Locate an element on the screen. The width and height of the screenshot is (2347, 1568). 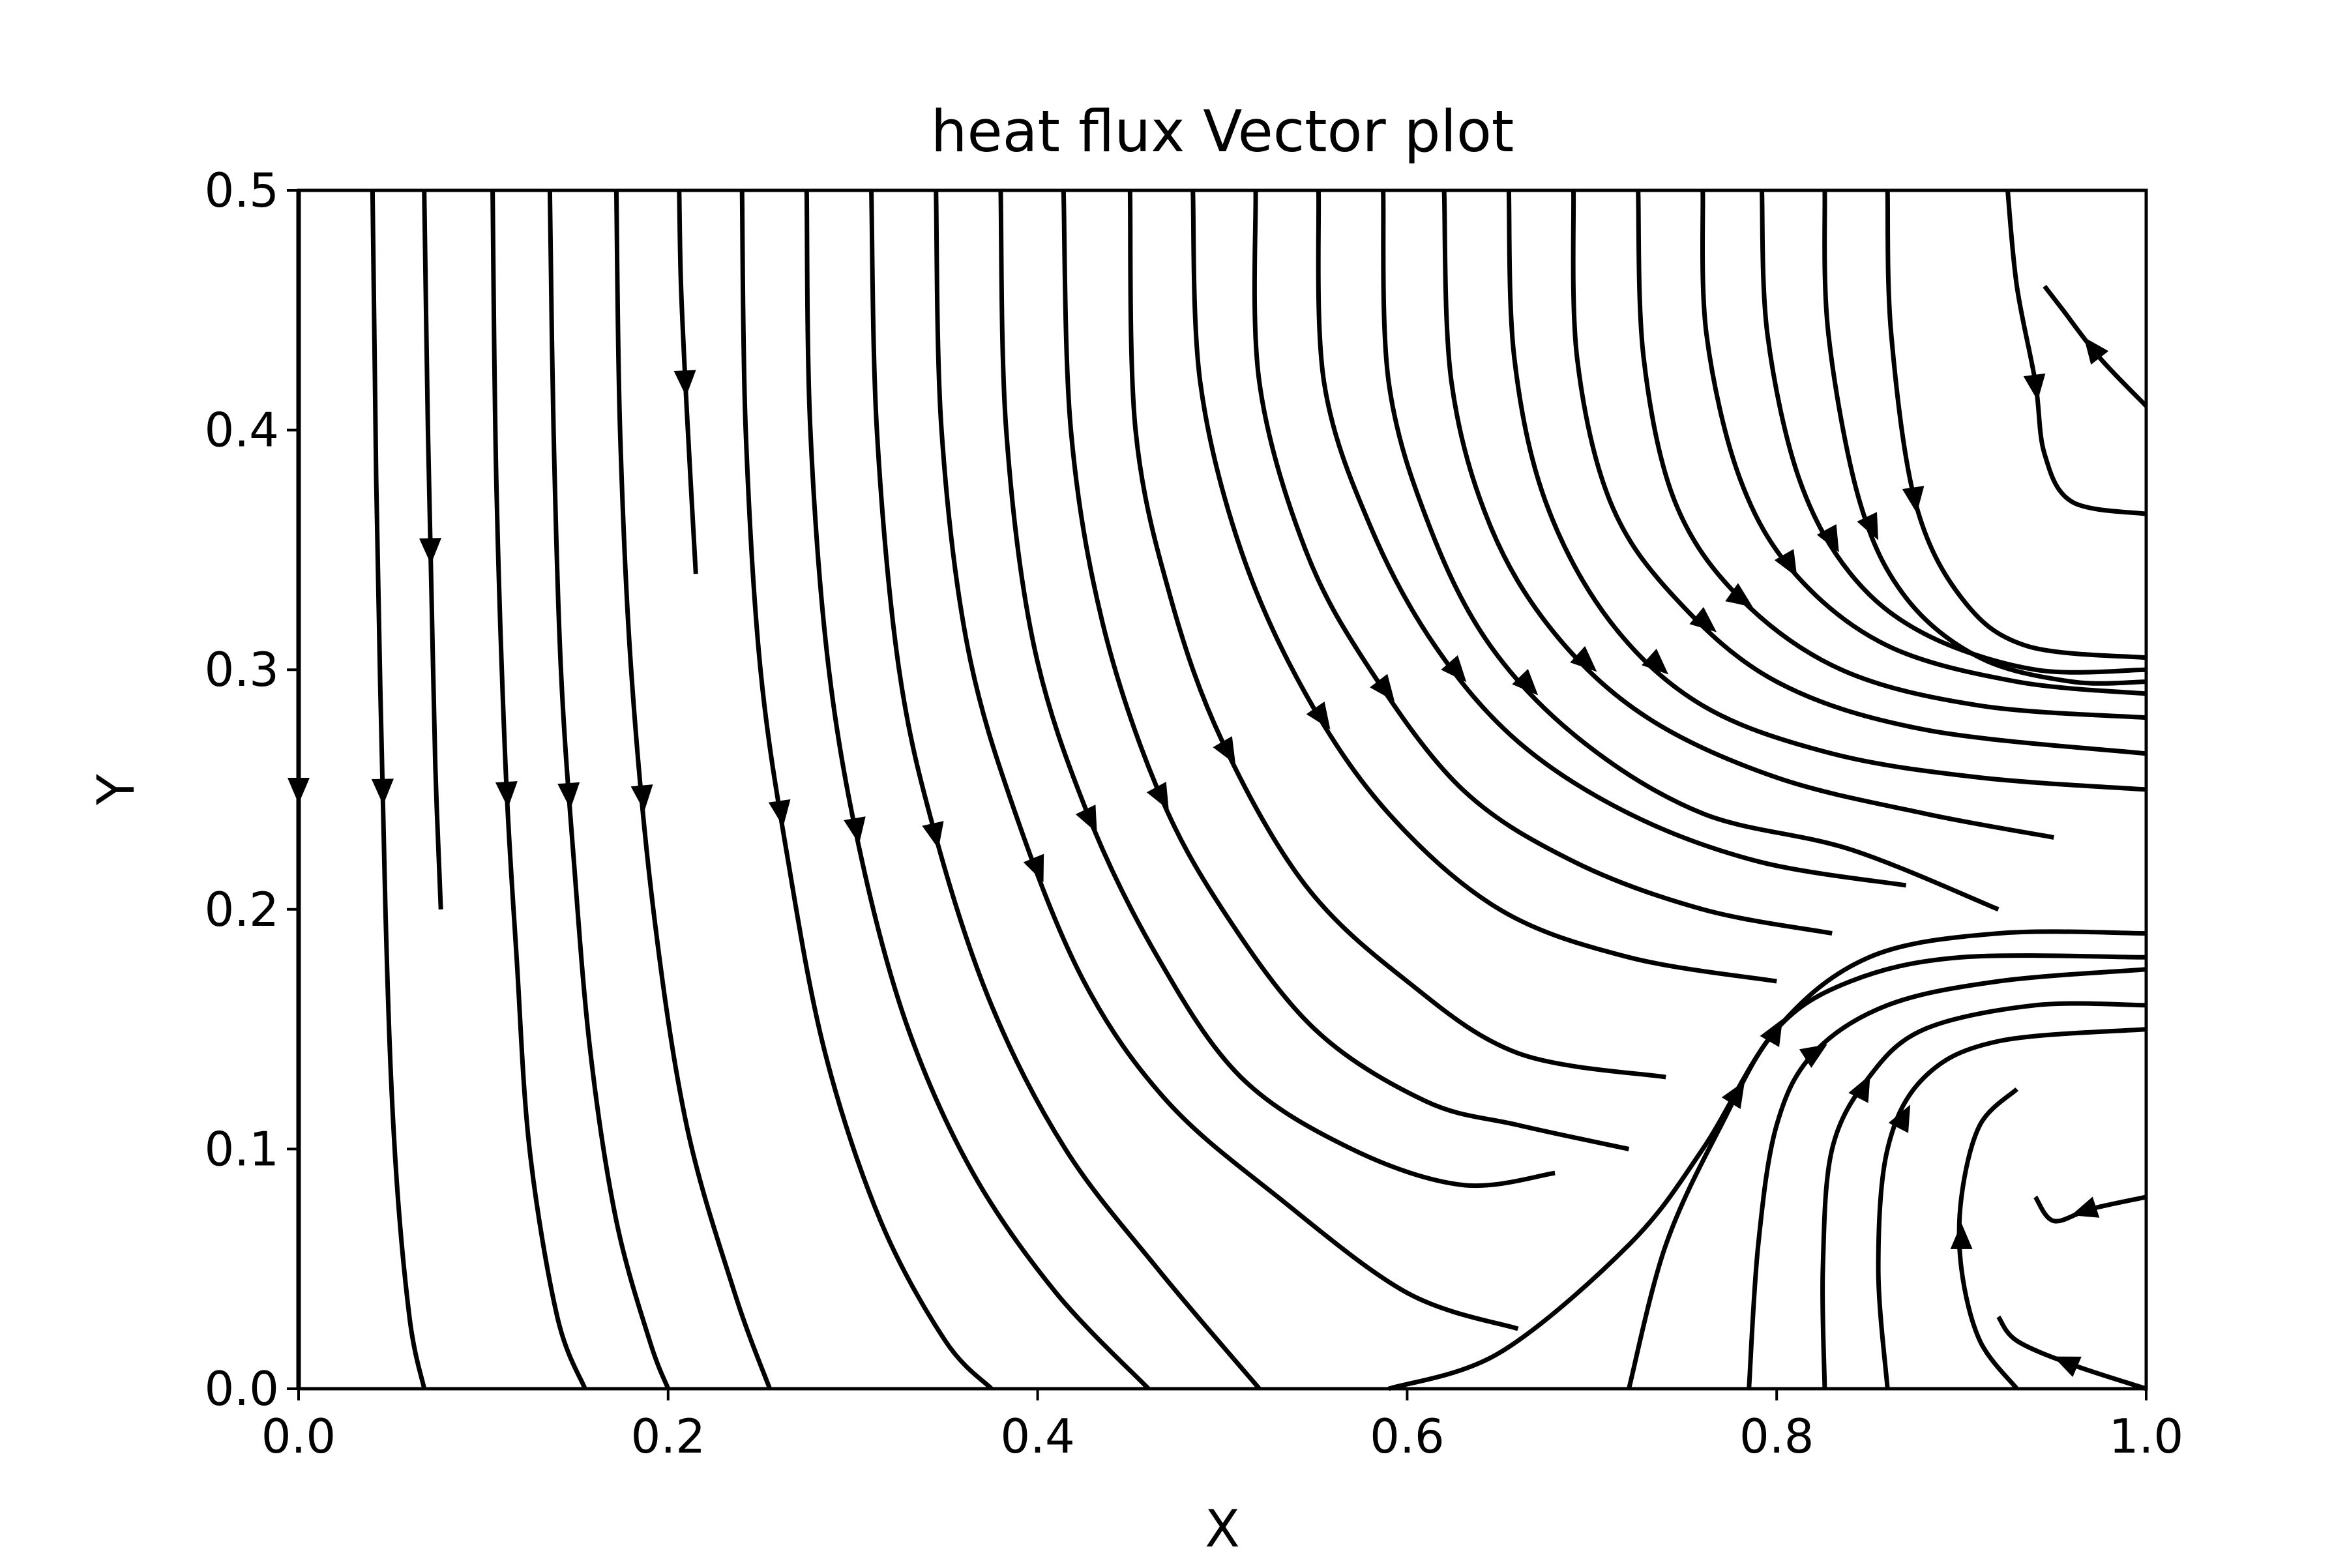
x-tick-label: 0.6 is located at coordinates (1407, 1437).